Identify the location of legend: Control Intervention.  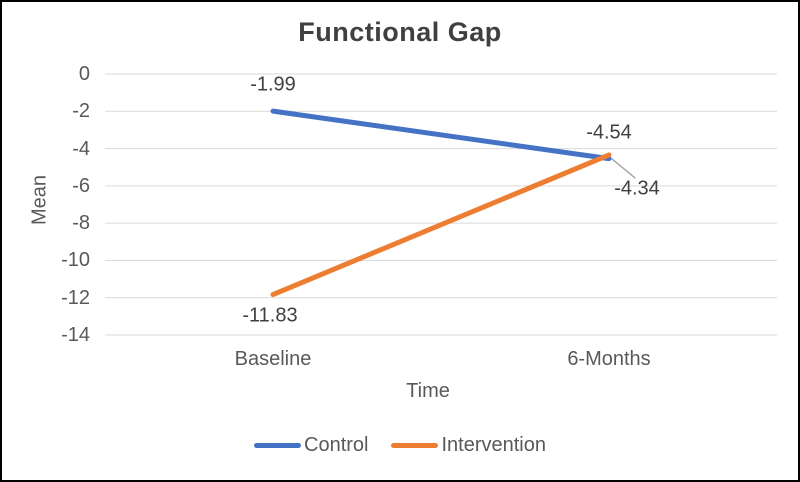
(400, 445).